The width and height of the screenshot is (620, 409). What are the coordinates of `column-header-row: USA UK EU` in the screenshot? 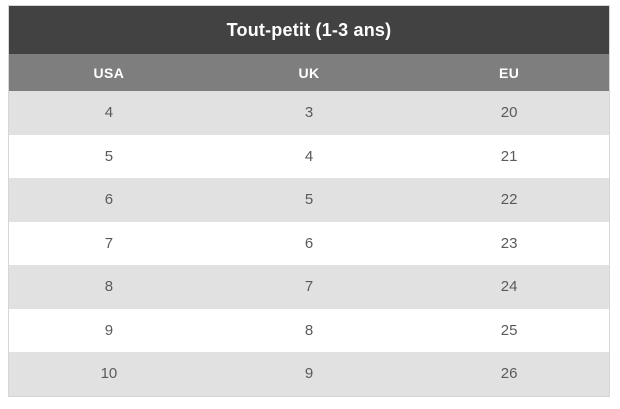 It's located at (309, 72).